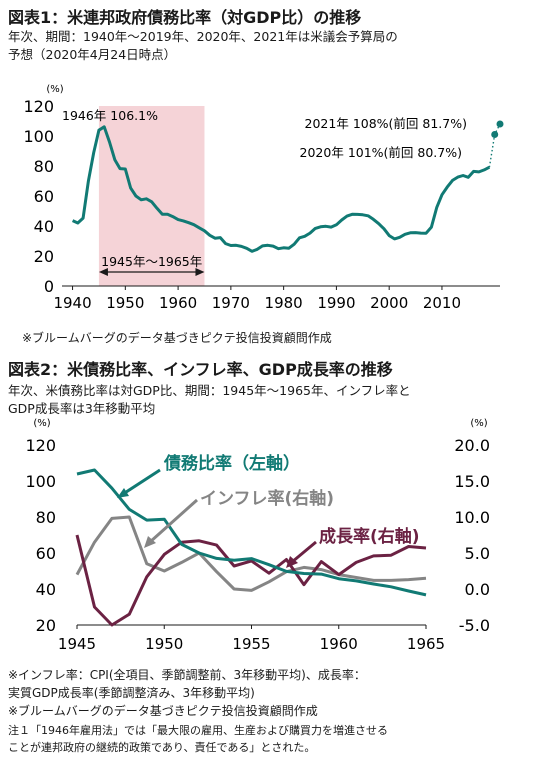 This screenshot has width=534, height=767. I want to click on label-growth: 成長率(右軸), so click(369, 536).